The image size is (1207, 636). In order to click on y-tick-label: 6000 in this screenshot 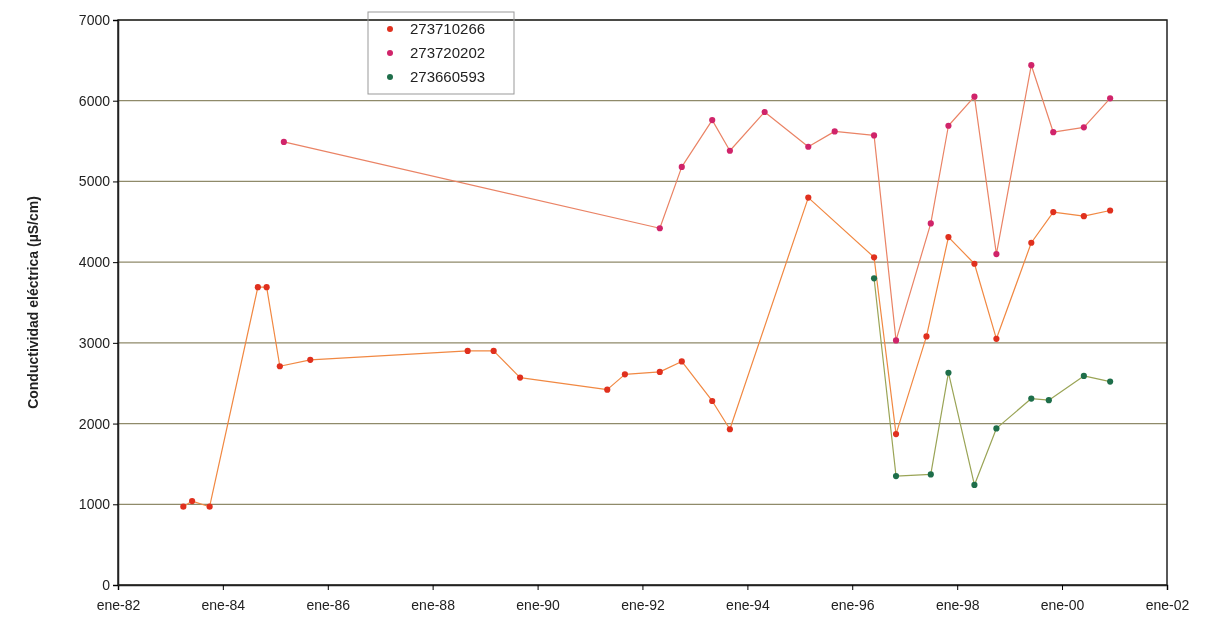, I will do `click(94, 100)`.